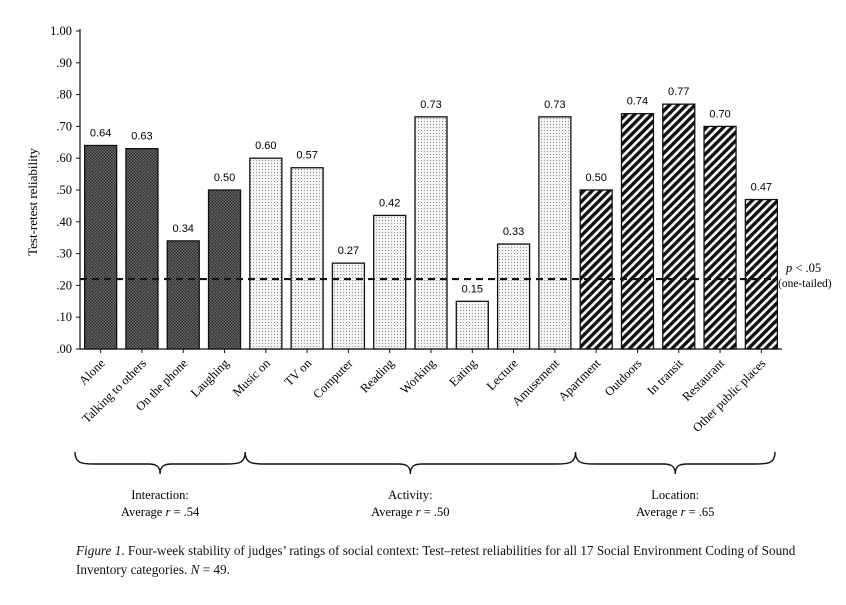  What do you see at coordinates (348, 251) in the screenshot?
I see `value-label: 0.27` at bounding box center [348, 251].